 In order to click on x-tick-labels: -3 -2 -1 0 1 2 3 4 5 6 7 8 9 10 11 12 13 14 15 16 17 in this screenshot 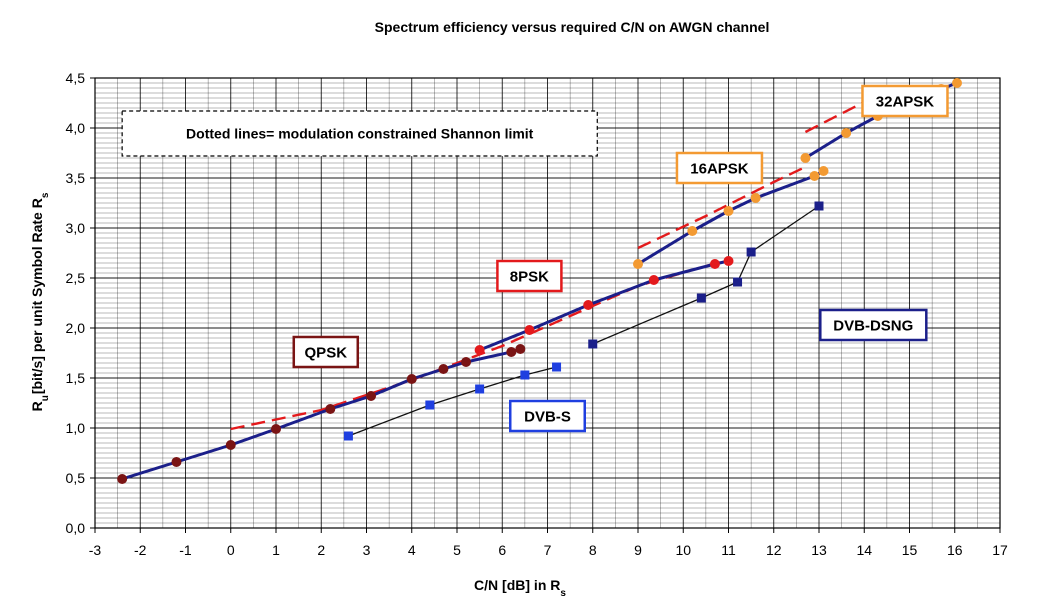, I will do `click(548, 550)`.